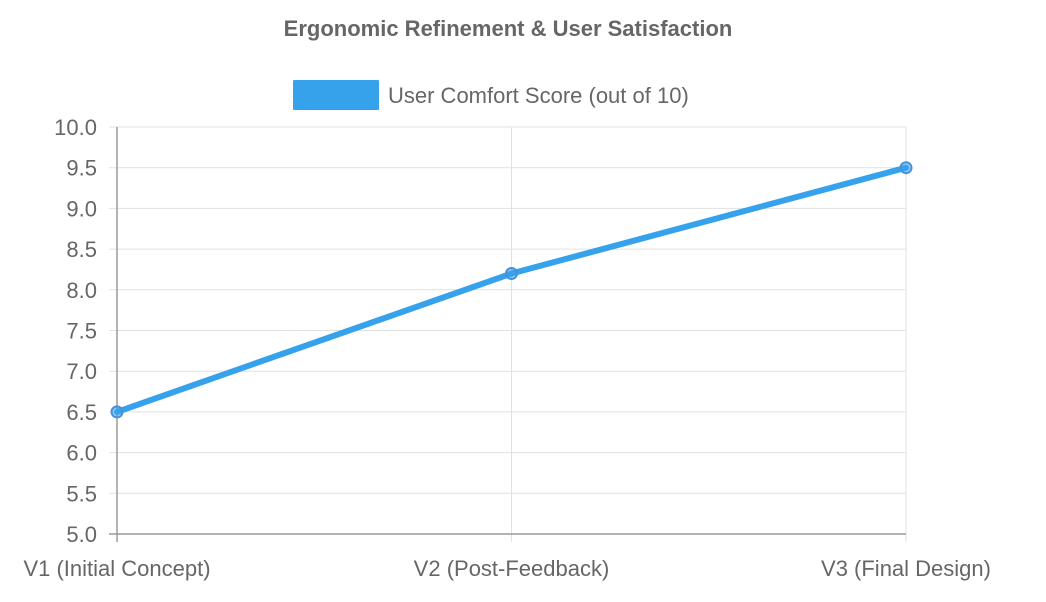  Describe the element at coordinates (512, 568) in the screenshot. I see `x-tick-label: V2 (Post-Feedback)` at that location.